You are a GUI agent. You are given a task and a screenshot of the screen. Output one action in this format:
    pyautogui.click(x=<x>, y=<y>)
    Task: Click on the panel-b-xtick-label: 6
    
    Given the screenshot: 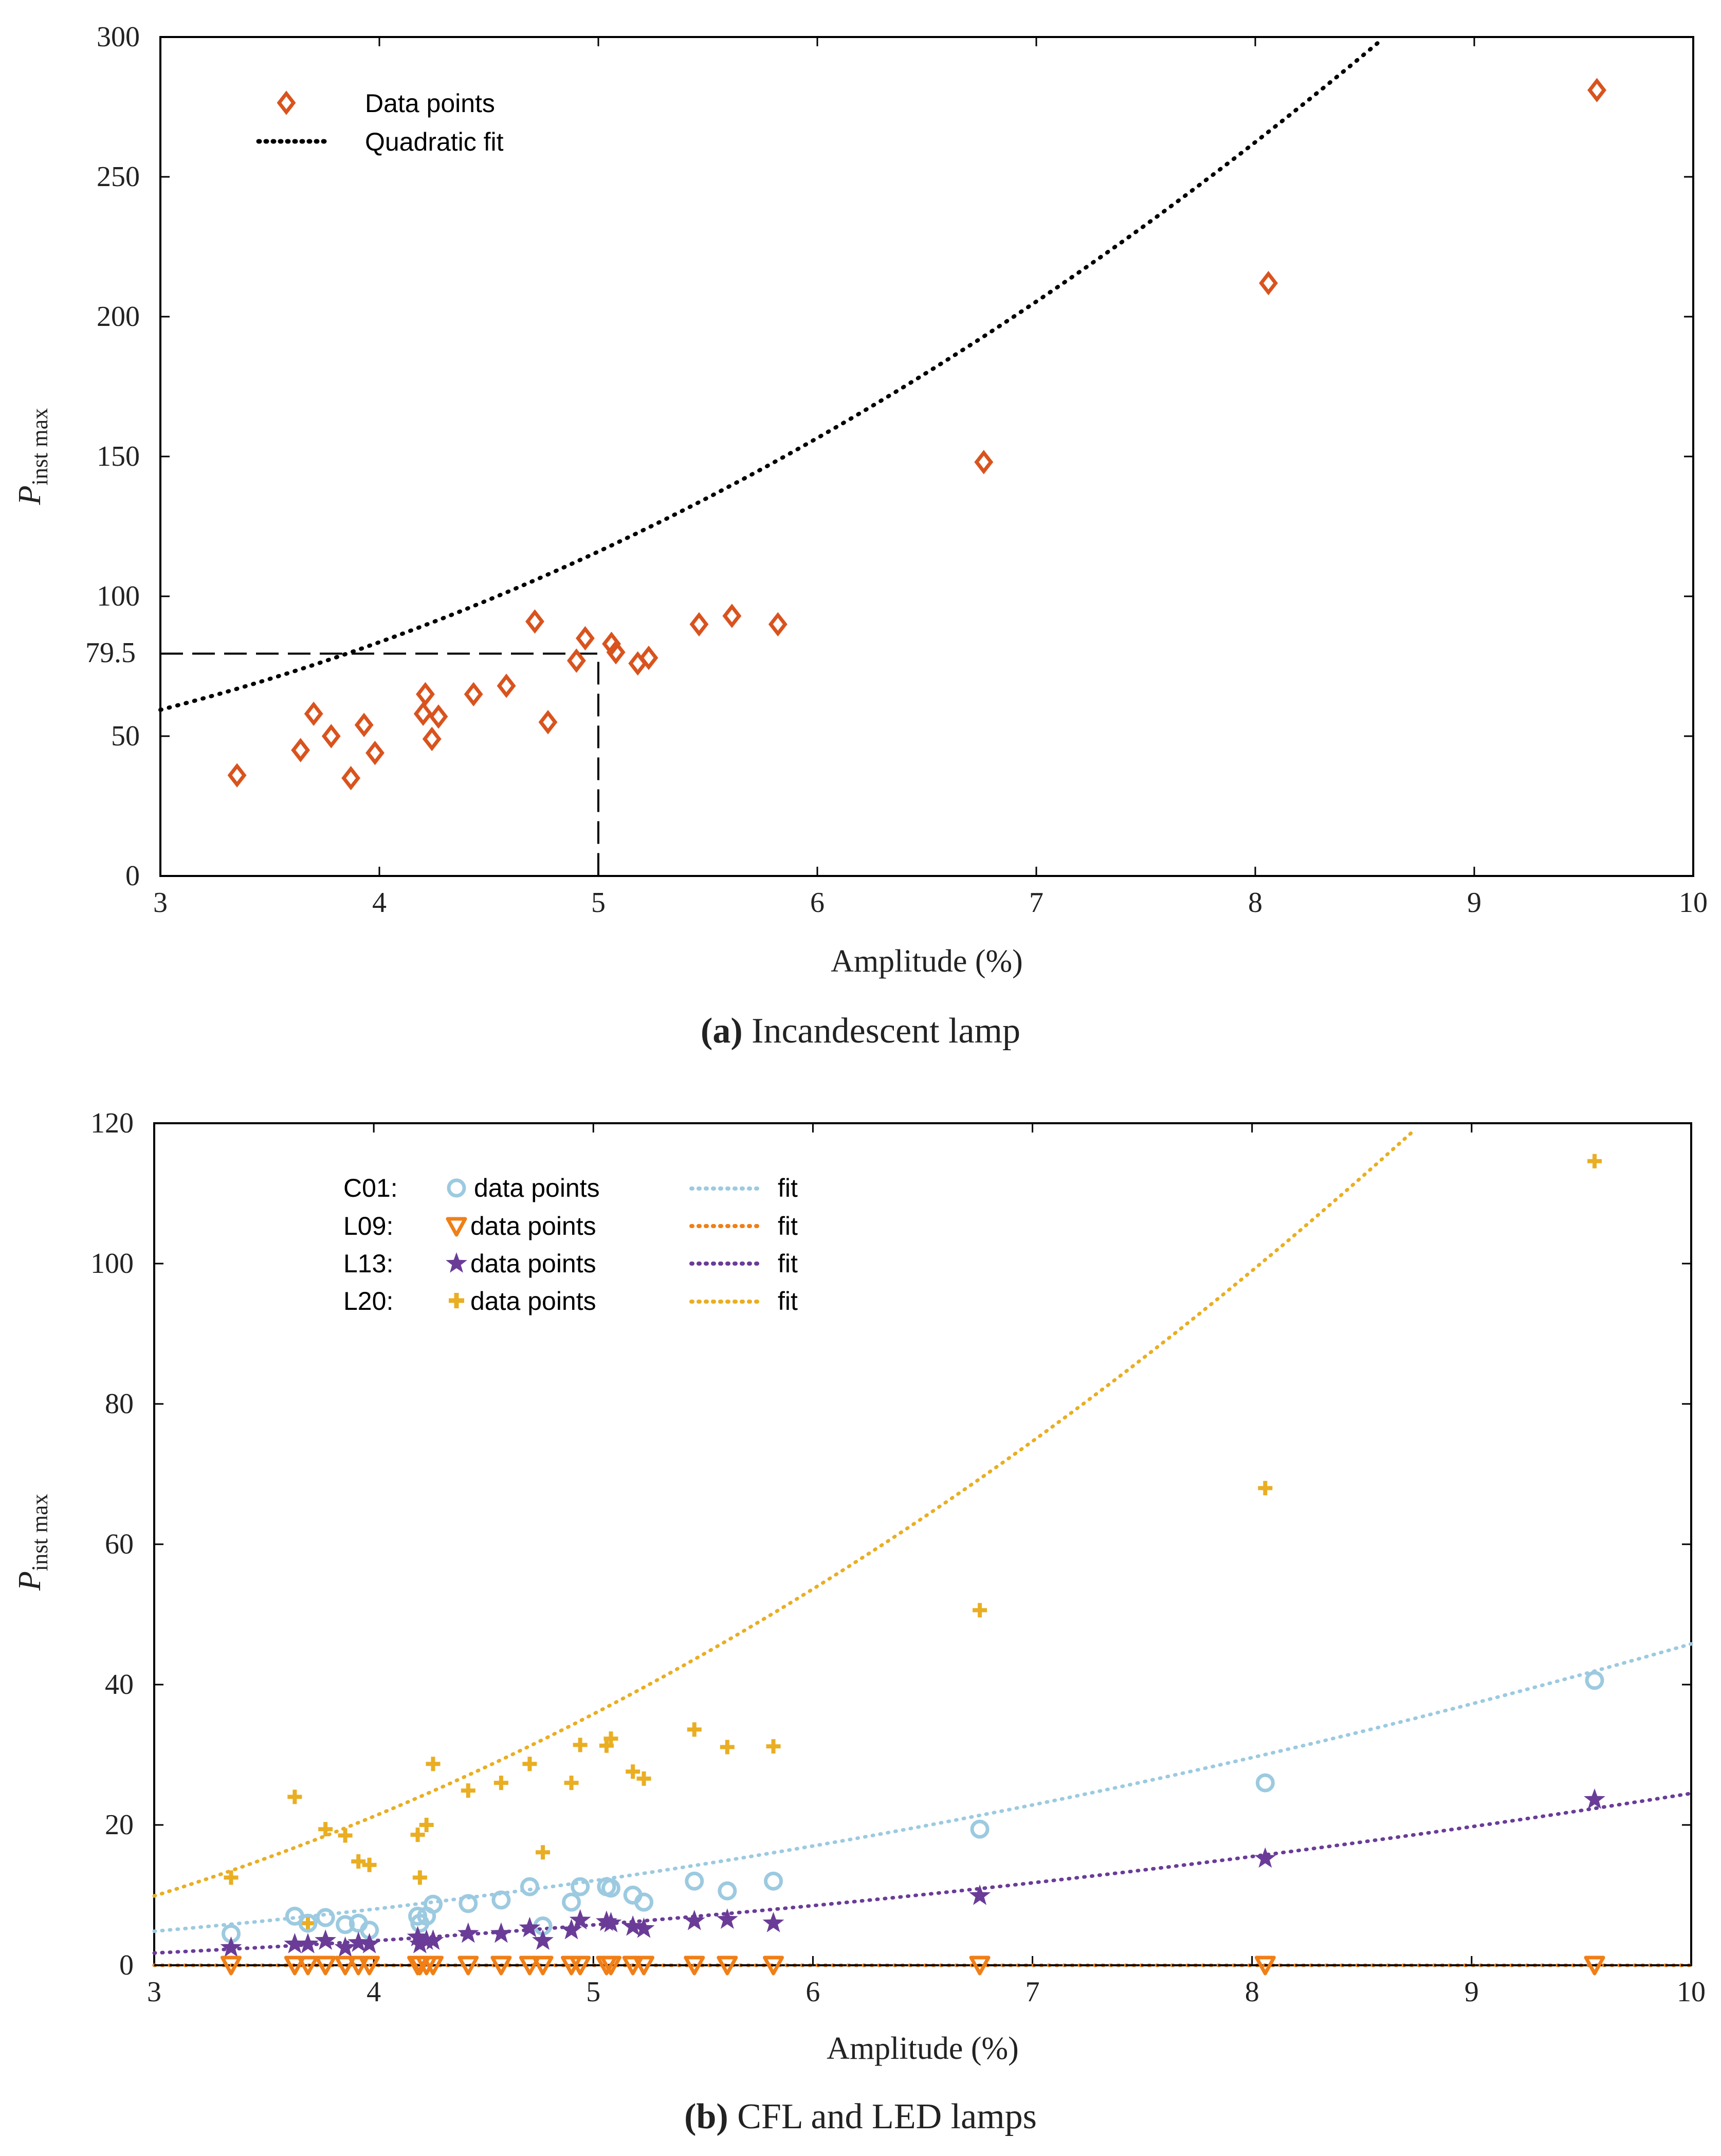 What is the action you would take?
    pyautogui.click(x=812, y=1992)
    